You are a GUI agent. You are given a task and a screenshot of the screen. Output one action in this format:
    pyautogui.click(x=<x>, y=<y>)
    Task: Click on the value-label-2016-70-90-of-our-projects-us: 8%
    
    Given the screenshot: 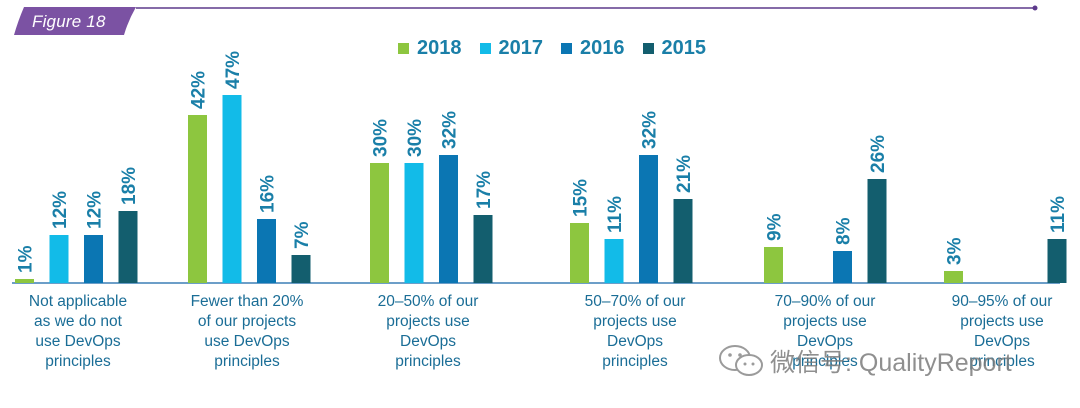 What is the action you would take?
    pyautogui.click(x=844, y=231)
    